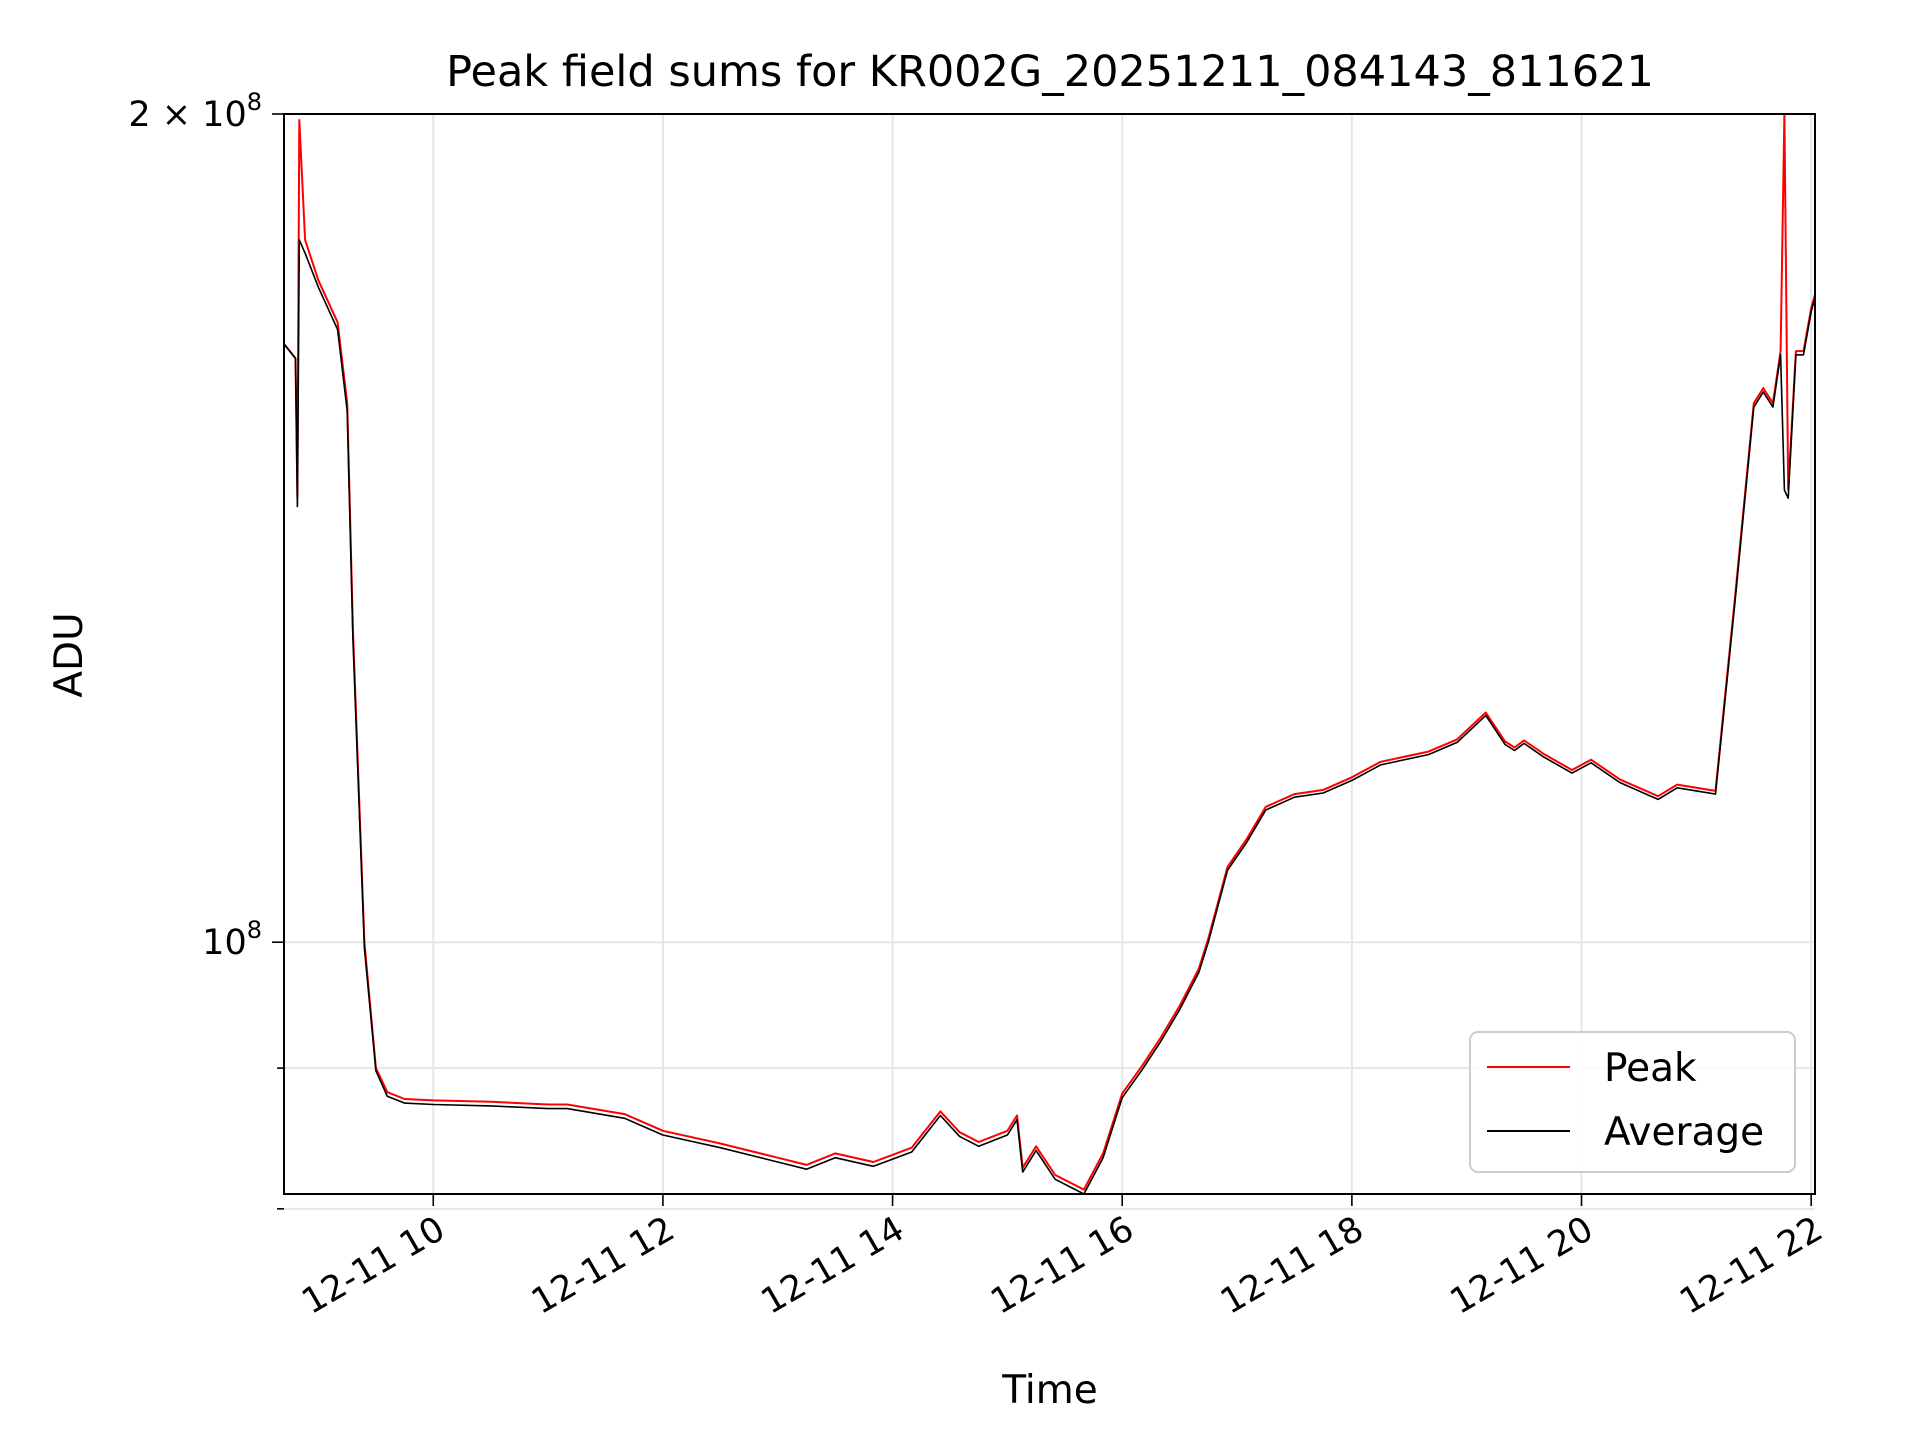  What do you see at coordinates (1650, 1068) in the screenshot?
I see `legend-peak-label: Peak` at bounding box center [1650, 1068].